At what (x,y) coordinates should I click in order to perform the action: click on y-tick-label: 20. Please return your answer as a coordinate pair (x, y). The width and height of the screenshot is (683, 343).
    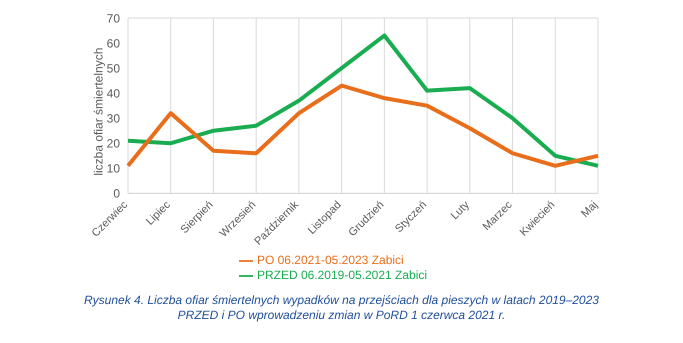
    Looking at the image, I should click on (113, 143).